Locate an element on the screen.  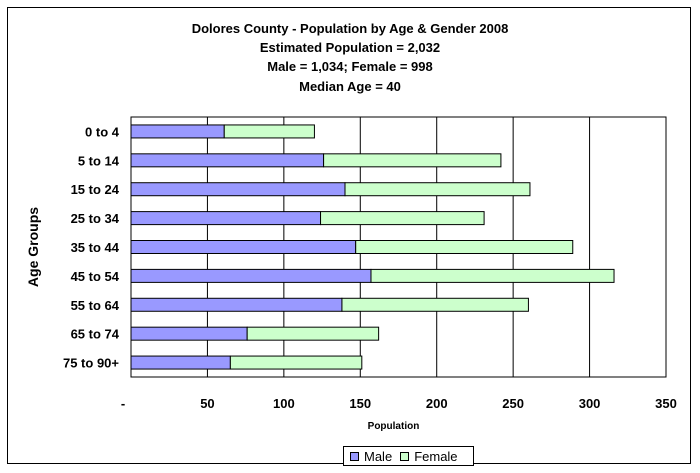
x-tick-label: 100 is located at coordinates (284, 403).